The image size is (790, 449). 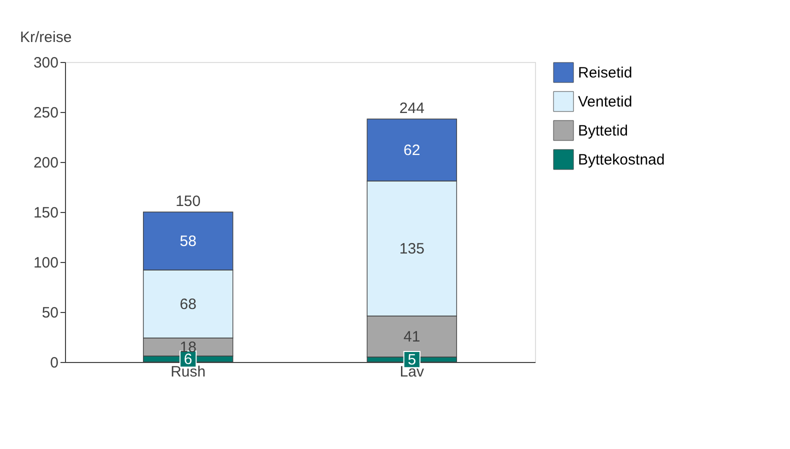 I want to click on total-label: 244, so click(x=411, y=108).